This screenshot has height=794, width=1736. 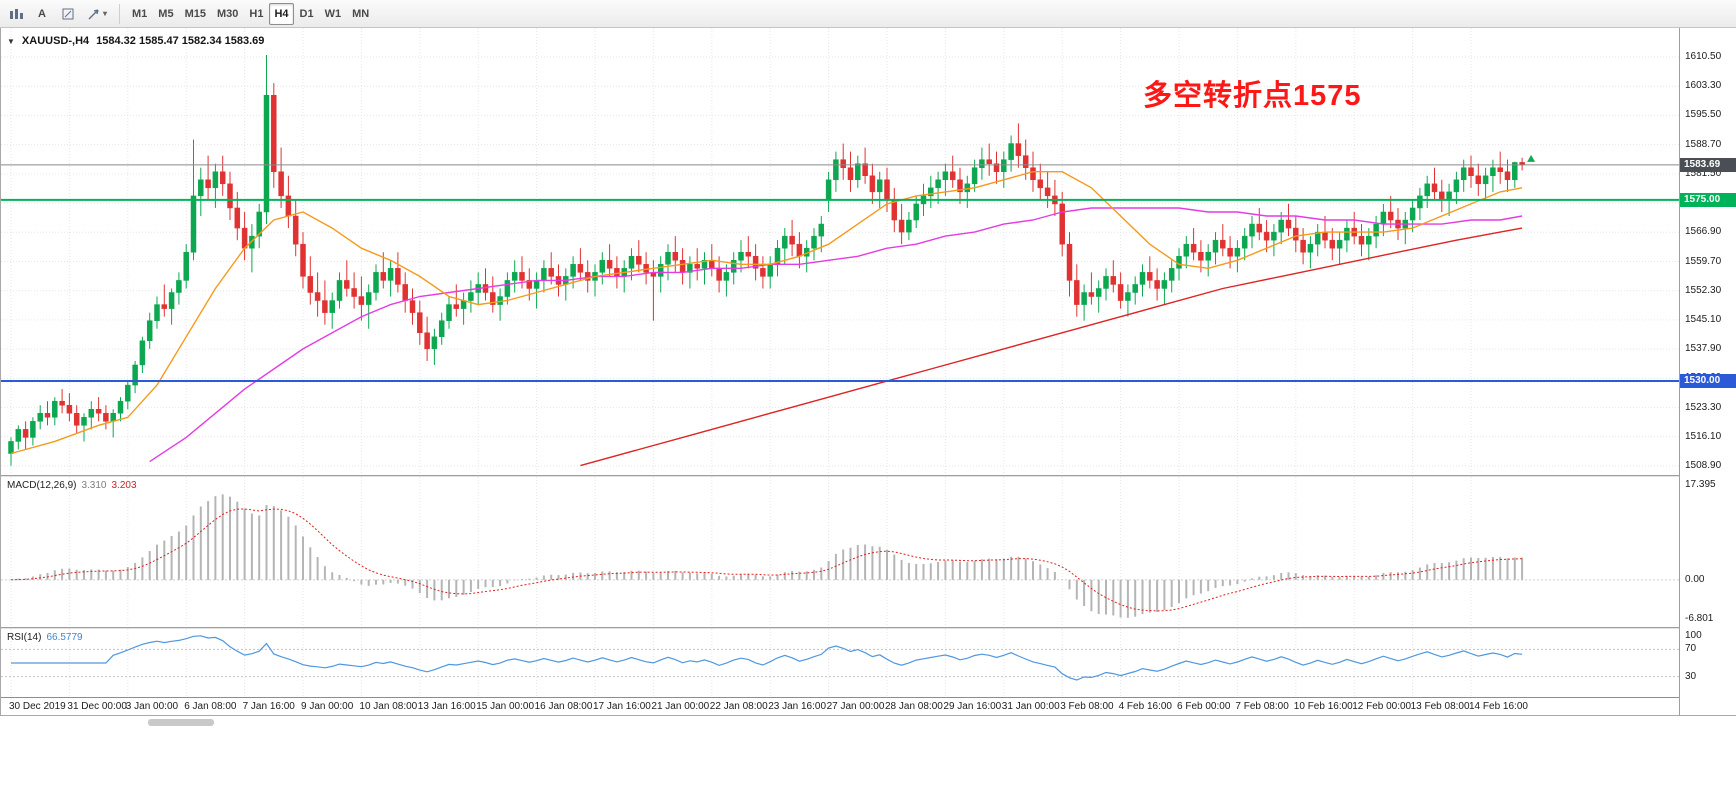 I want to click on macd-name: MACD(12,26,9), so click(x=42, y=485).